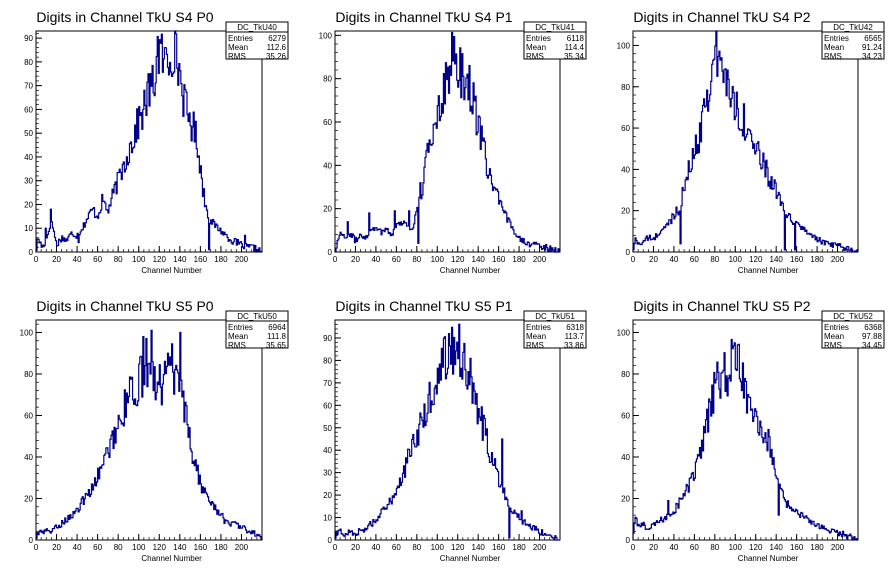 This screenshot has width=896, height=574. I want to click on stats-value: 91.24, so click(872, 47).